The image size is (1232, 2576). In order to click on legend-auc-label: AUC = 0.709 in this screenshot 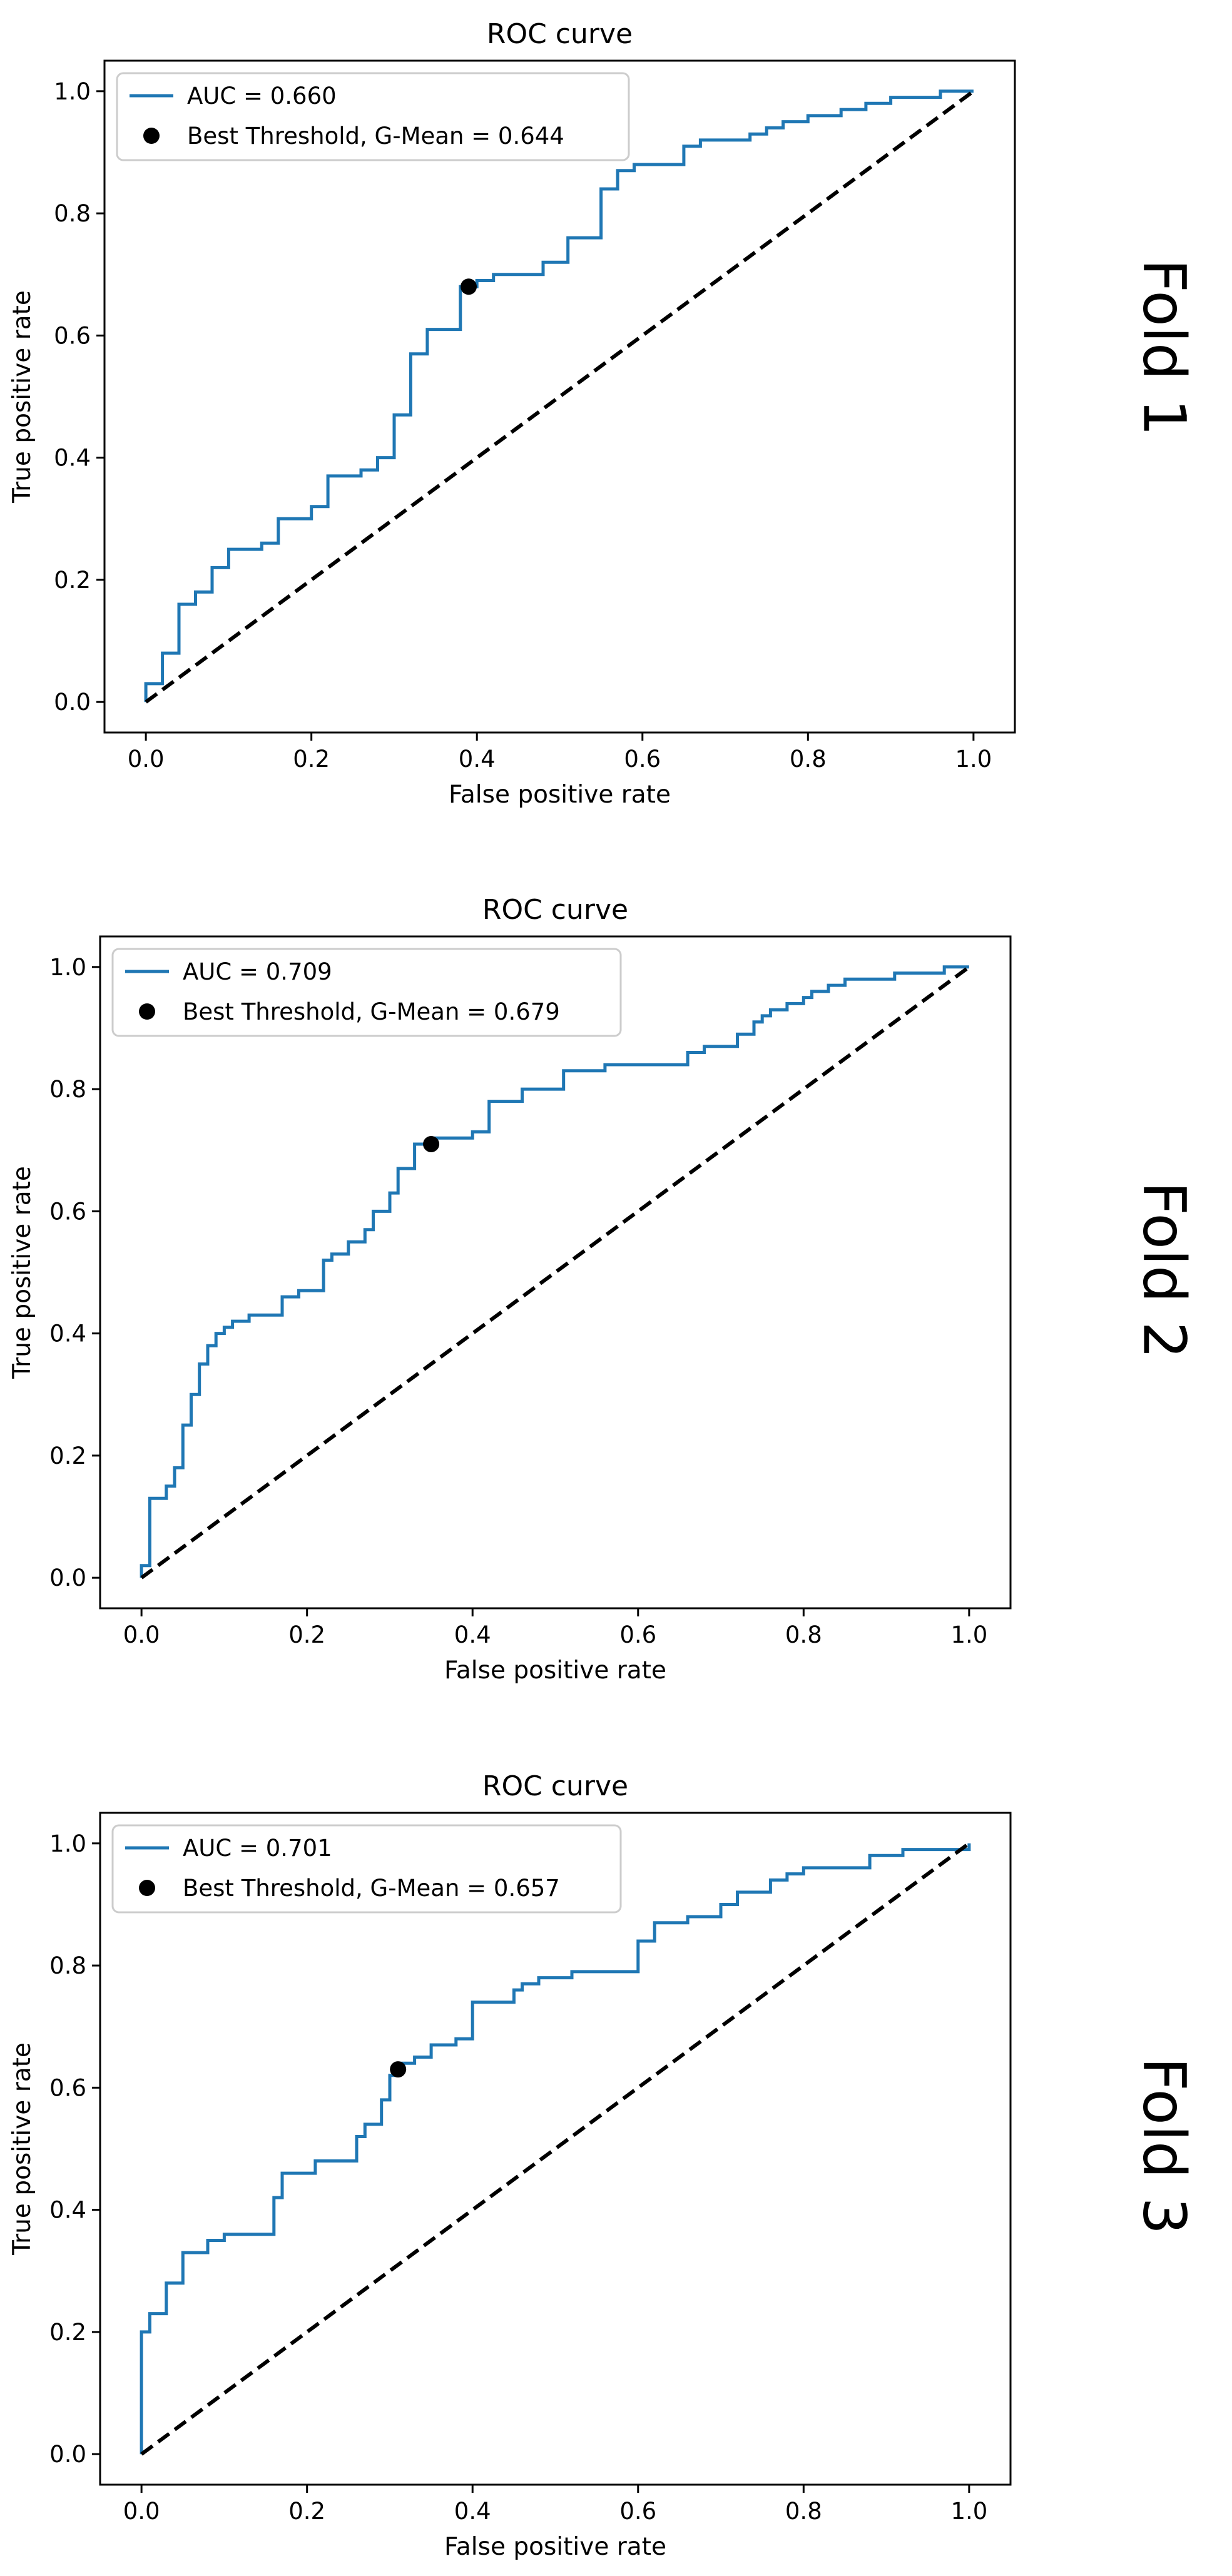, I will do `click(257, 972)`.